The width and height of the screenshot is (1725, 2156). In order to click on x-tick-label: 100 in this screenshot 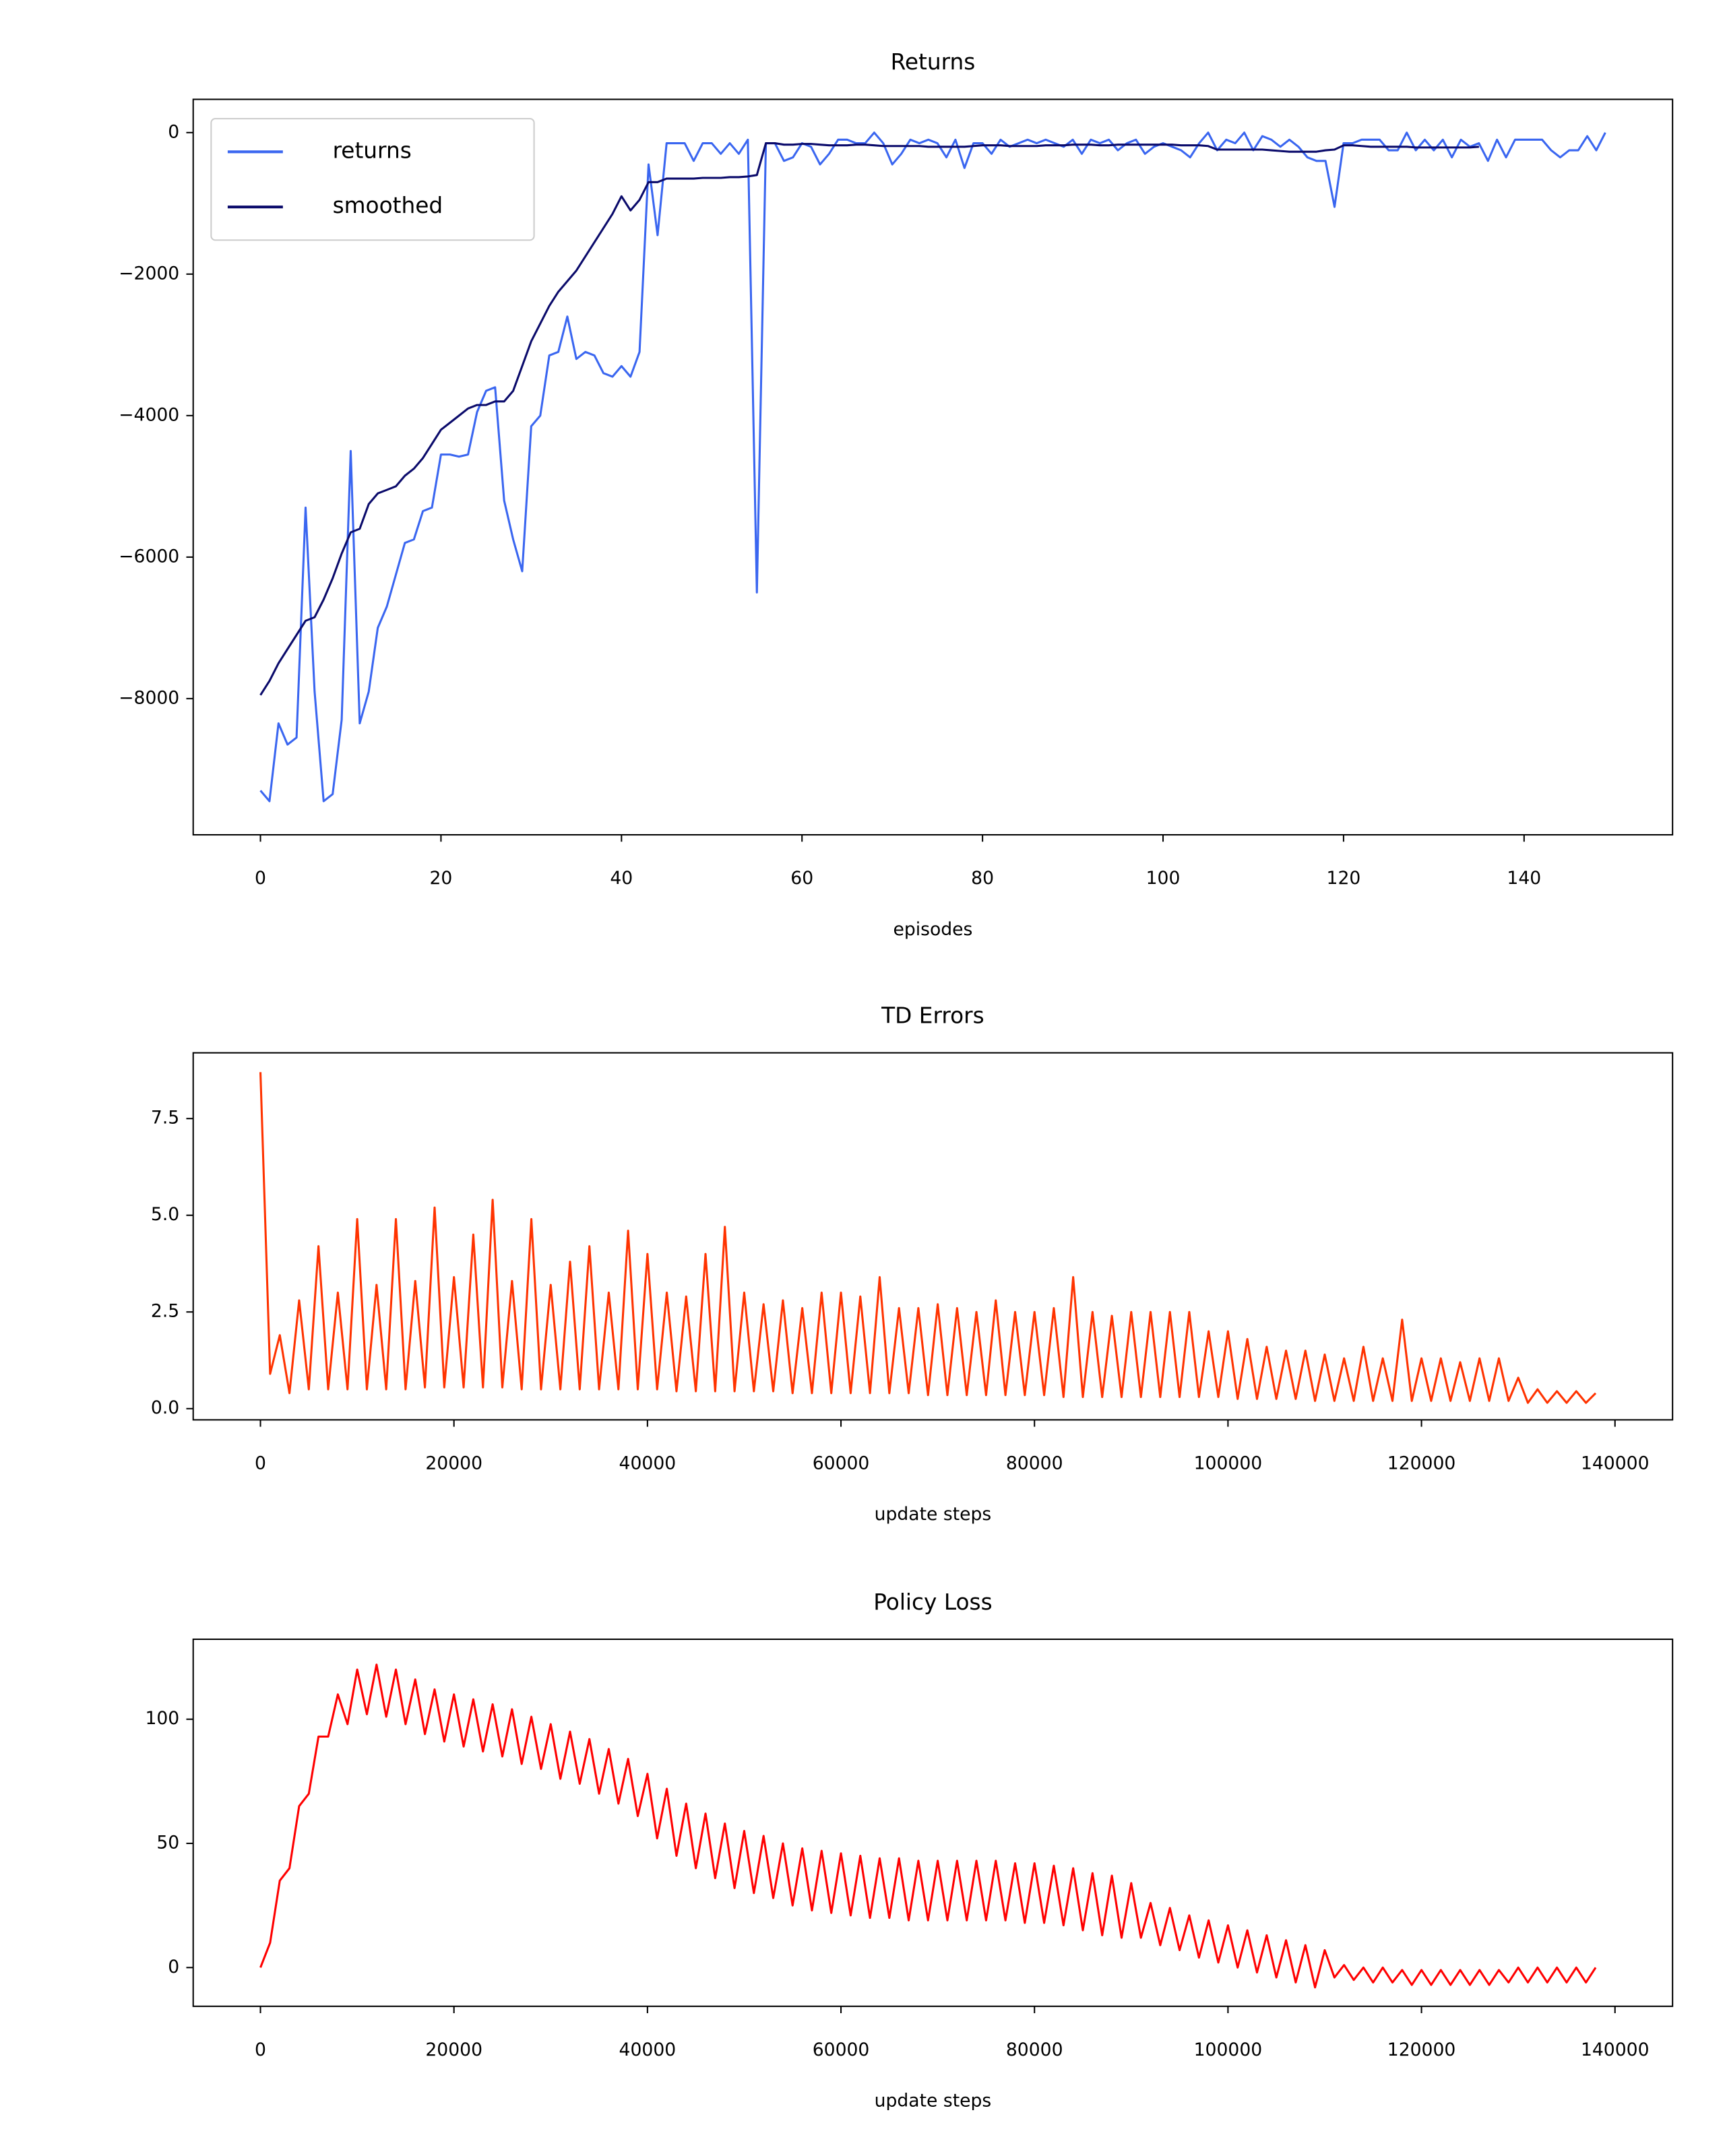, I will do `click(1163, 878)`.